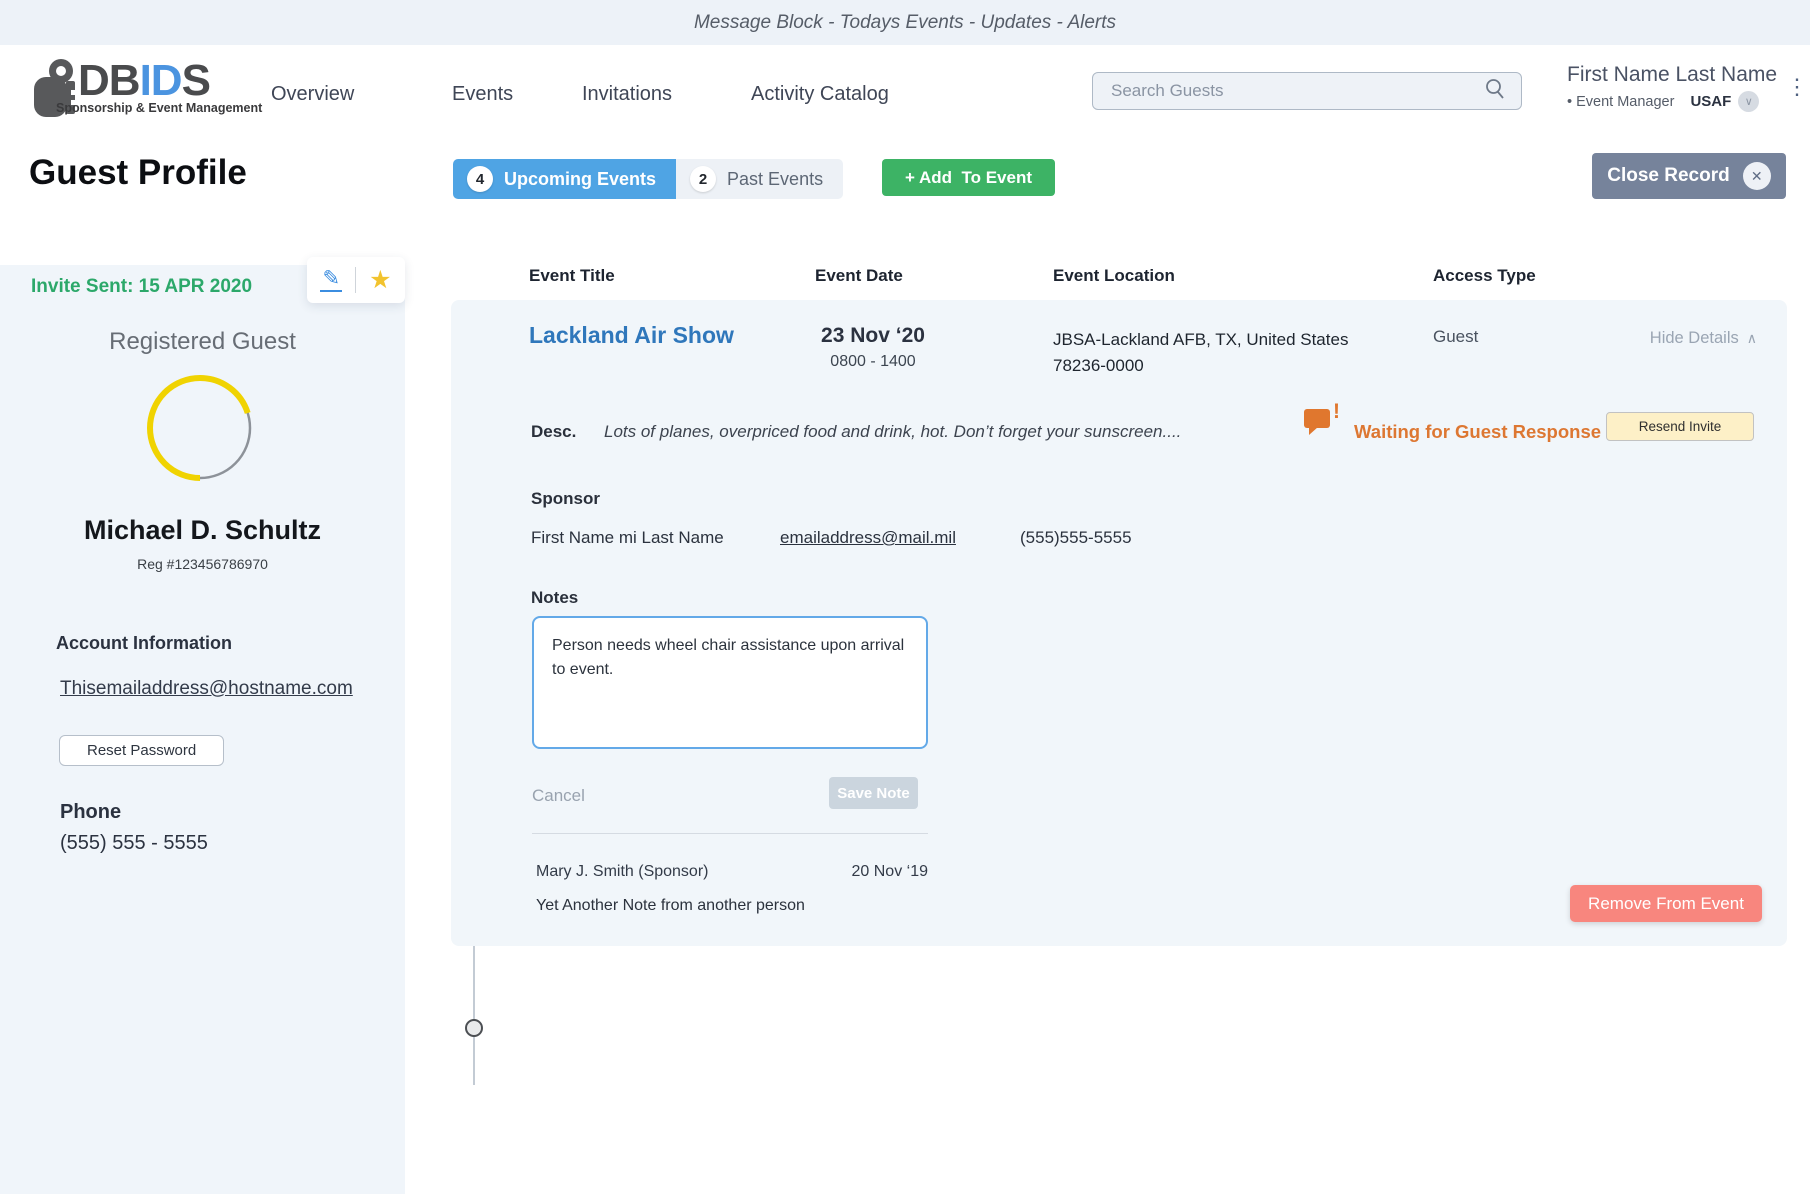  What do you see at coordinates (483, 94) in the screenshot?
I see `nav-events: Events` at bounding box center [483, 94].